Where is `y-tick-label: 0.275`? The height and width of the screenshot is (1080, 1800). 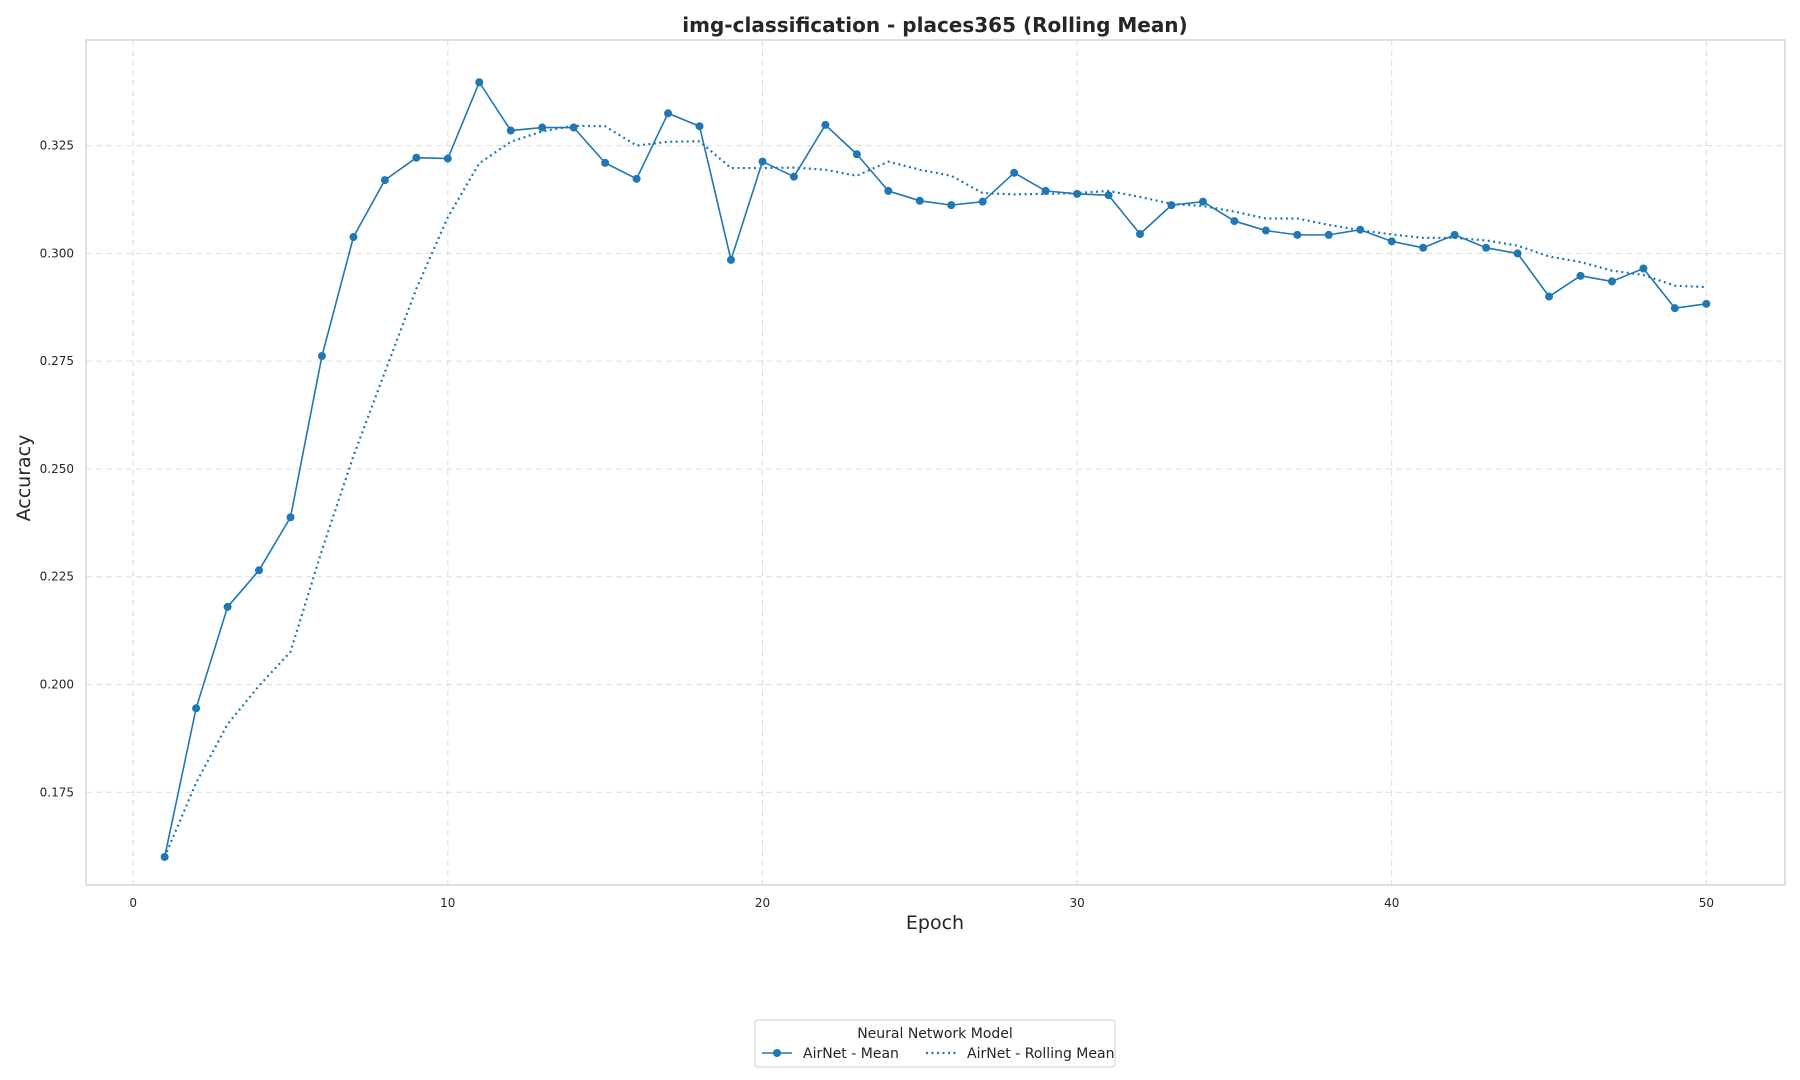
y-tick-label: 0.275 is located at coordinates (57, 361).